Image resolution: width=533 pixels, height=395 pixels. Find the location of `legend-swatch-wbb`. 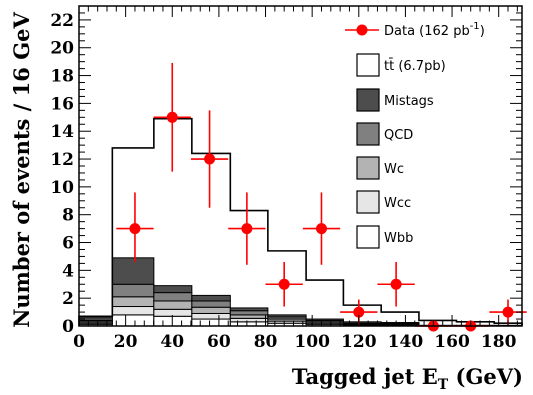

legend-swatch-wbb is located at coordinates (368, 237).